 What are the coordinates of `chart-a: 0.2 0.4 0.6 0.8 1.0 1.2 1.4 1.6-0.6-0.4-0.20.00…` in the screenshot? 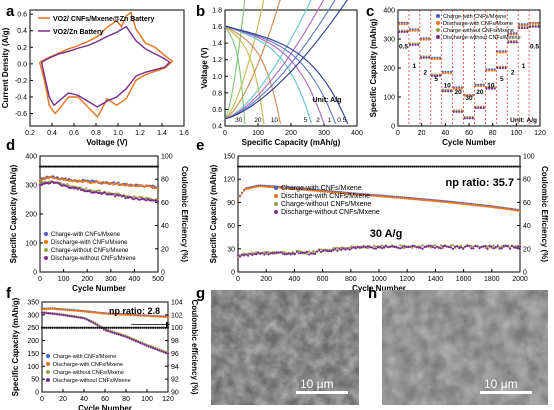 It's located at (95, 78).